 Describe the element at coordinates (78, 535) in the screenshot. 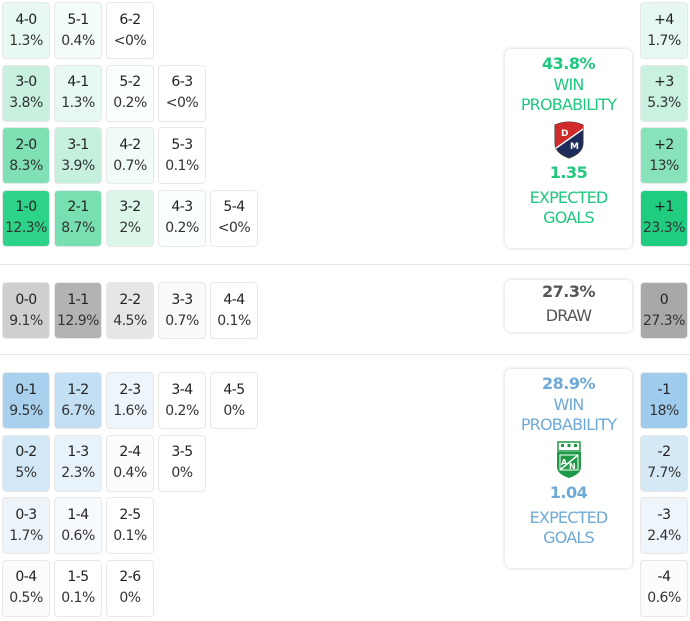

I see `scoreline-probability: 0.6%` at that location.